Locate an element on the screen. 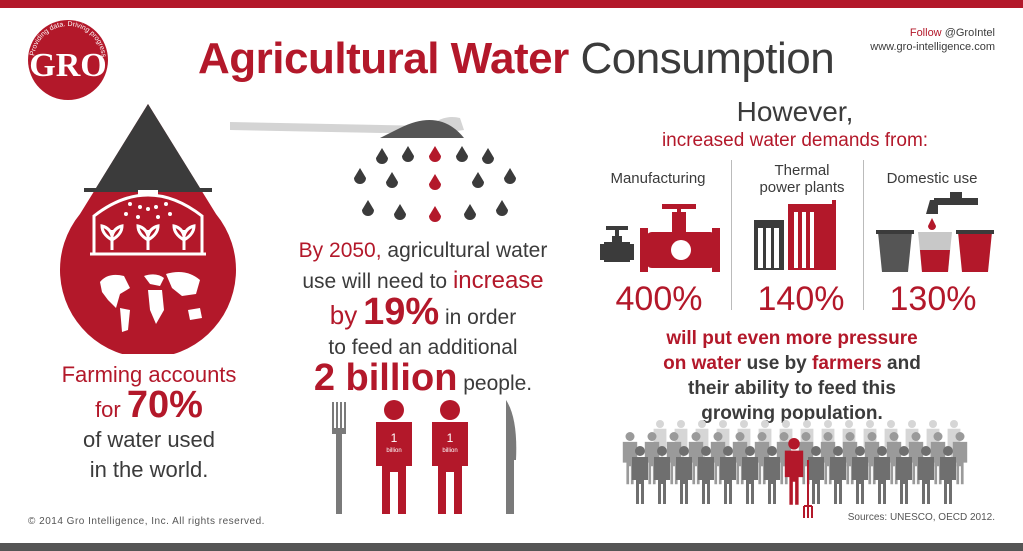 This screenshot has width=1023, height=551. billion-people-illustration: 1 billion 1 billion is located at coordinates (424, 457).